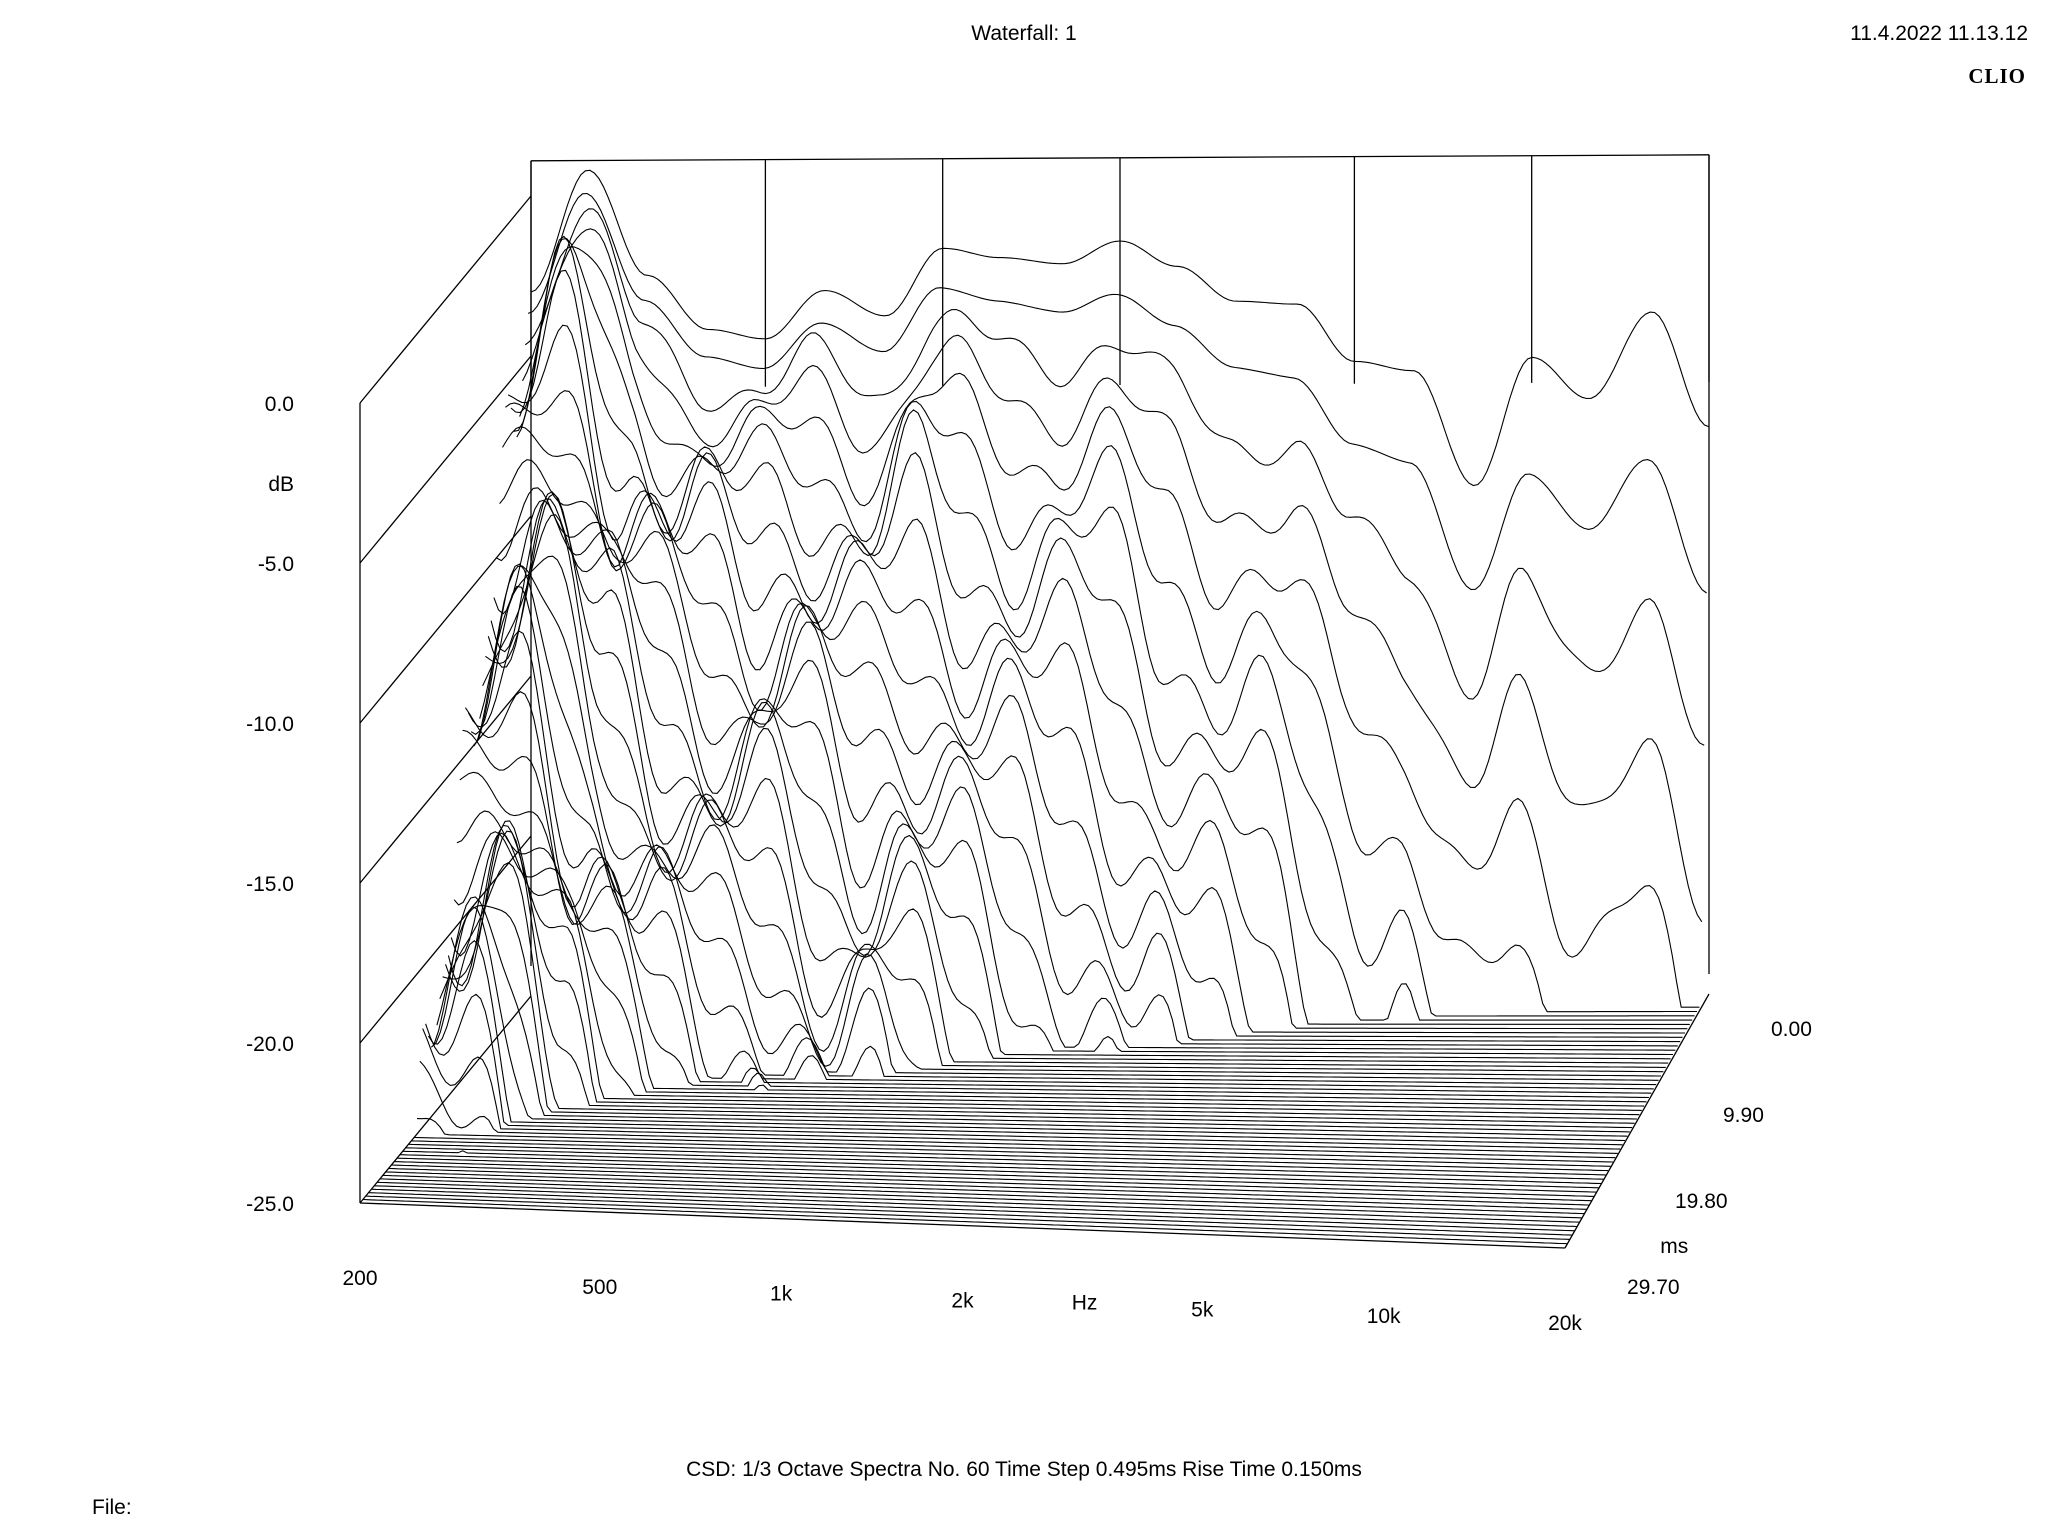 This screenshot has height=1536, width=2048. What do you see at coordinates (1085, 1302) in the screenshot?
I see `x-axis-label: Hz` at bounding box center [1085, 1302].